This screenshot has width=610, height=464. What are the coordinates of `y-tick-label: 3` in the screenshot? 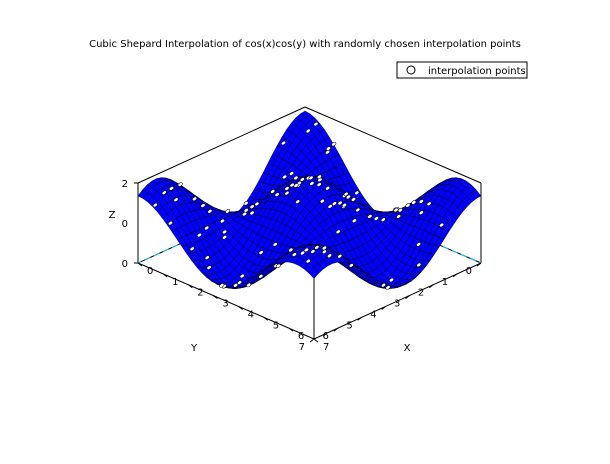 It's located at (397, 304).